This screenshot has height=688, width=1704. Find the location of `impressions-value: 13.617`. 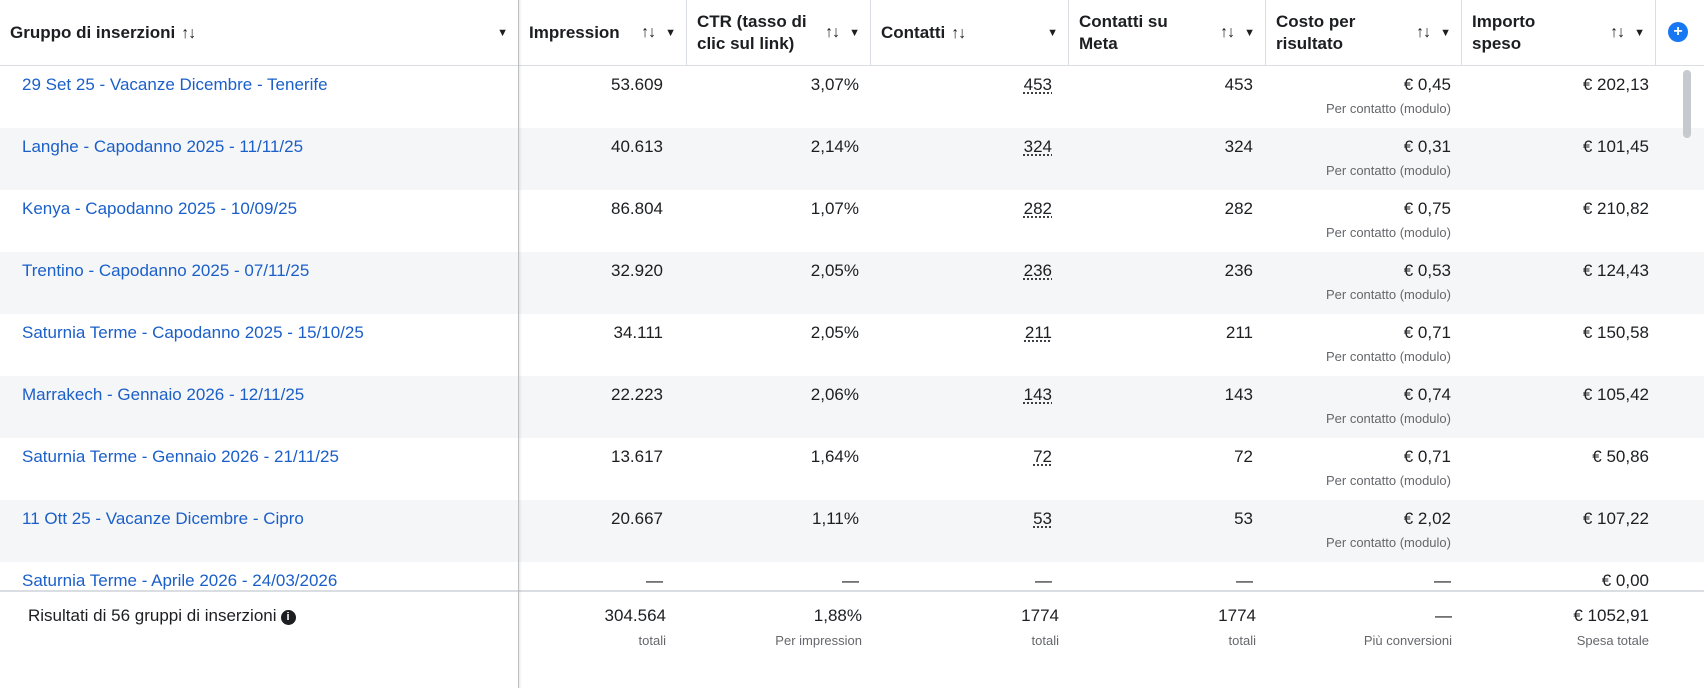

impressions-value: 13.617 is located at coordinates (637, 456).